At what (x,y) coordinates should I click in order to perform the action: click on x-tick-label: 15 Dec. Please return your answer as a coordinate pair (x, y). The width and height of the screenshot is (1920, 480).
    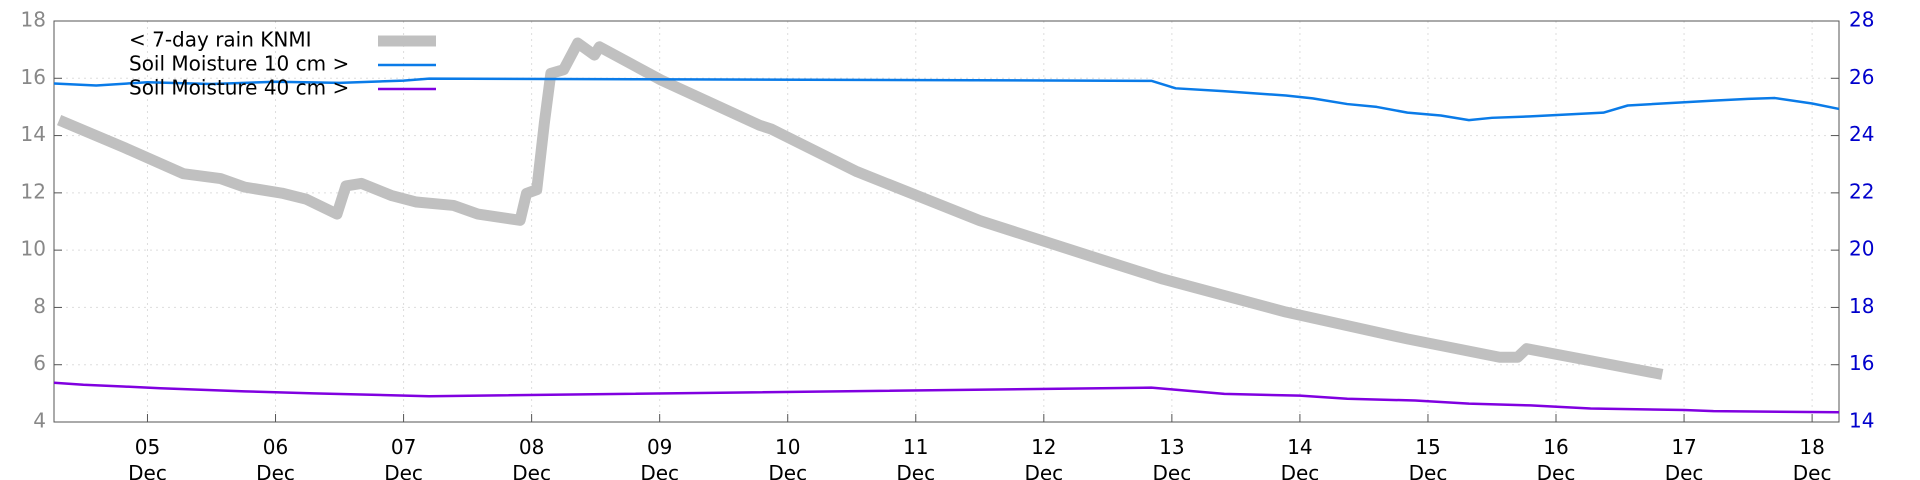
    Looking at the image, I should click on (1428, 457).